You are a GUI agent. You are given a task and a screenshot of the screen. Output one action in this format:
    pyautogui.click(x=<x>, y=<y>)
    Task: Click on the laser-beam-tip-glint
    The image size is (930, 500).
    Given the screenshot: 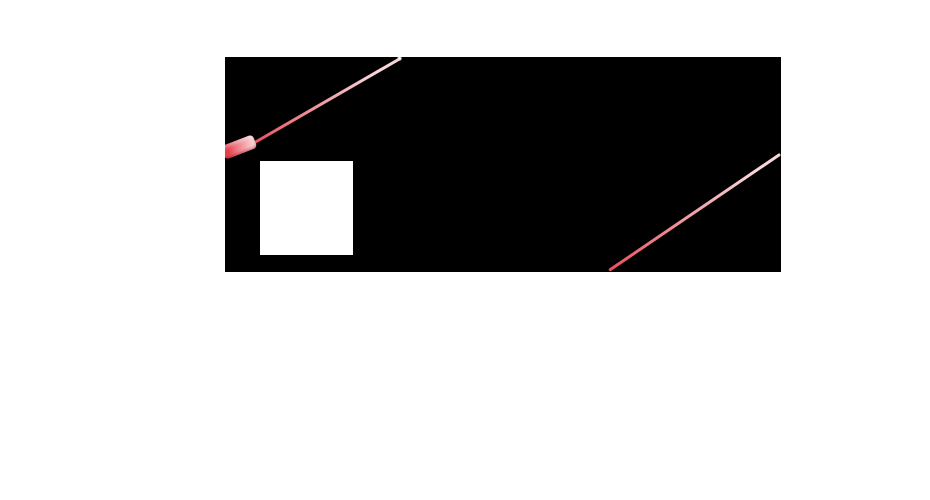 What is the action you would take?
    pyautogui.click(x=399, y=59)
    